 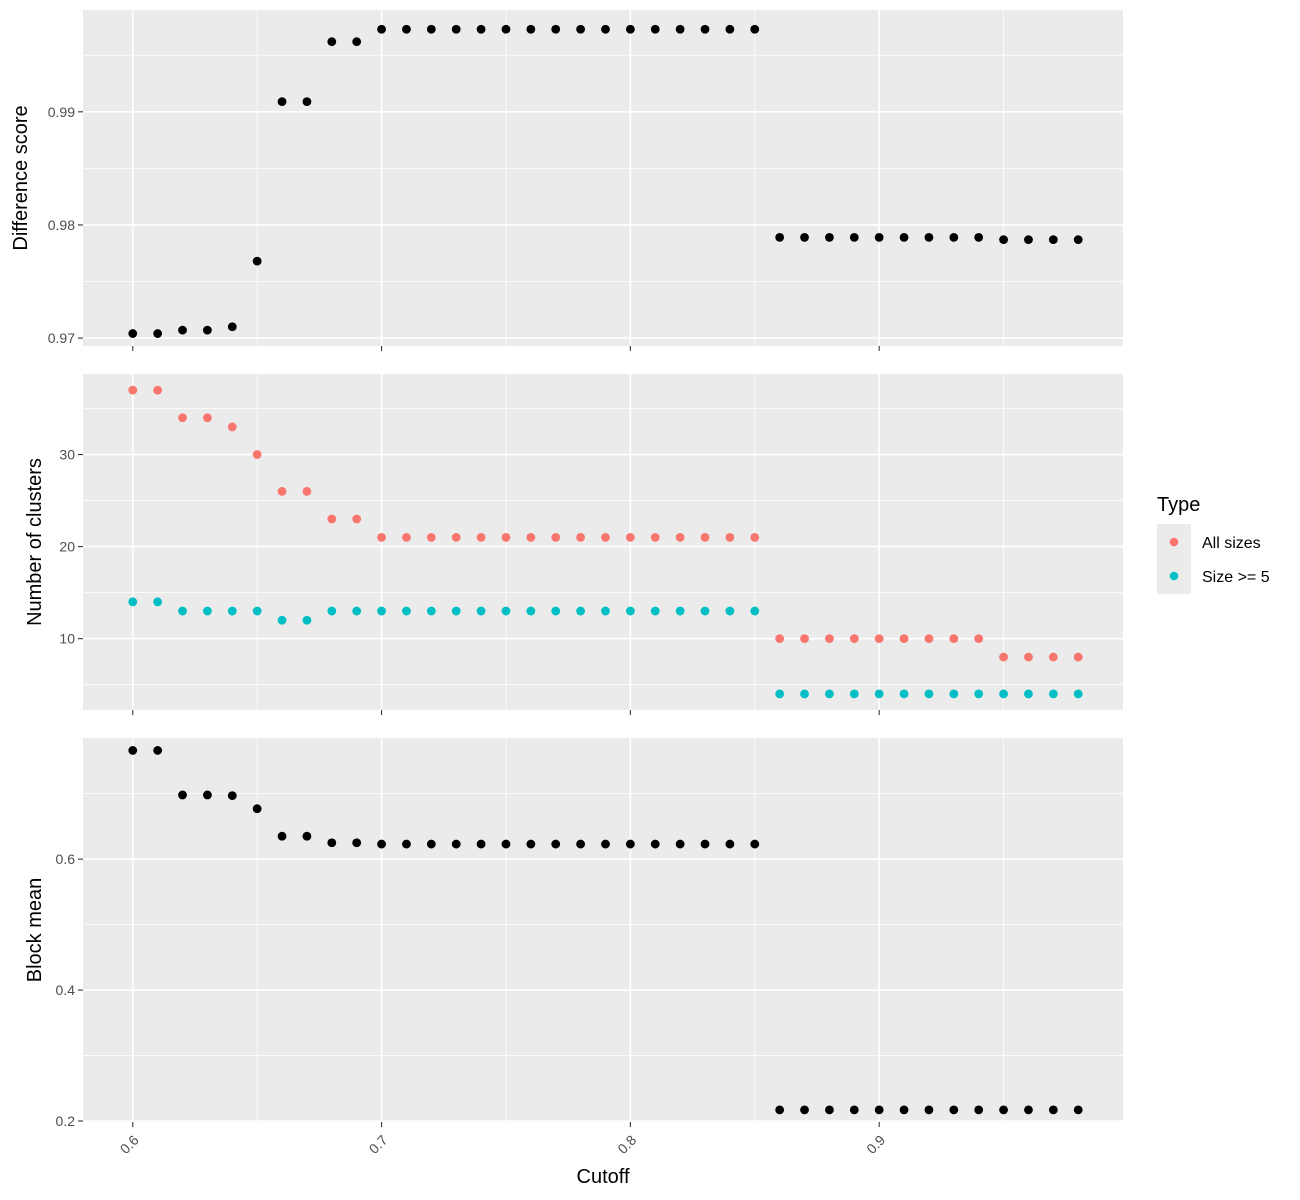 What do you see at coordinates (129, 1144) in the screenshot?
I see `x-tick-label: 0.6` at bounding box center [129, 1144].